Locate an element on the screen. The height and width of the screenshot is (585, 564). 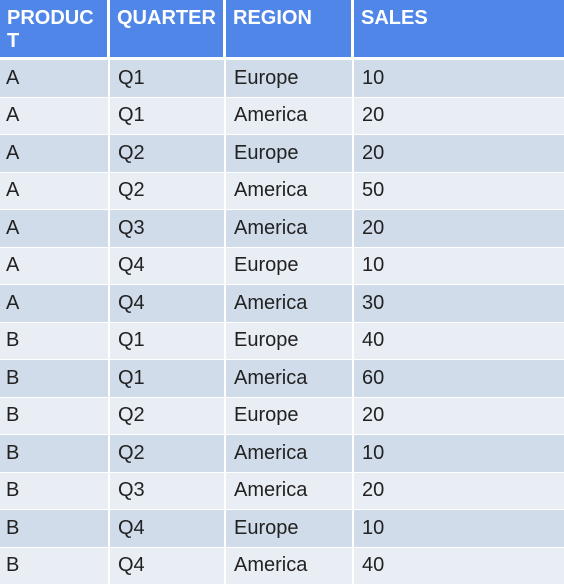
cell-sales: 30 is located at coordinates (459, 304).